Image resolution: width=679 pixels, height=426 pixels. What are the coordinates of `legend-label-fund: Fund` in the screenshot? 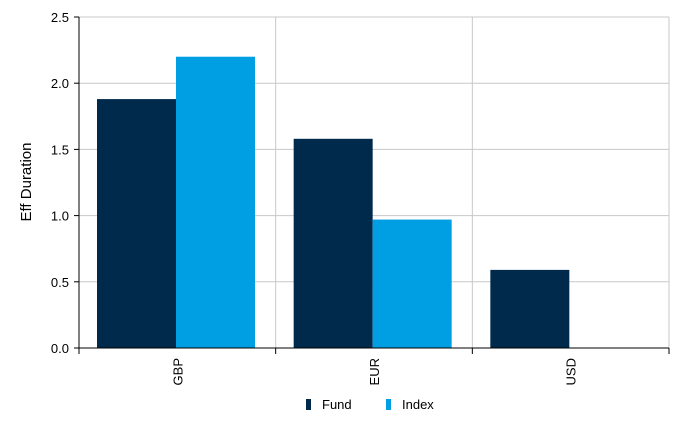 It's located at (337, 404).